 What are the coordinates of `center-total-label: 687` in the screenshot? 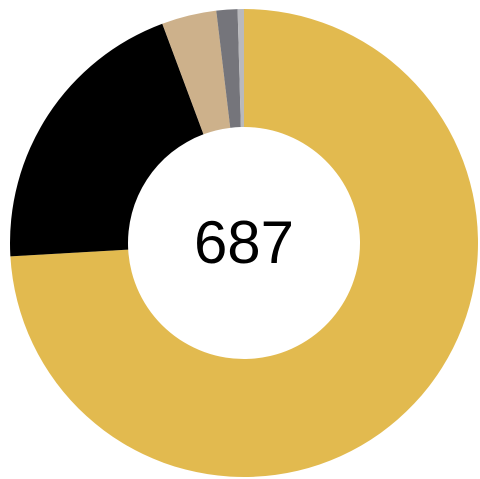 It's located at (244, 242).